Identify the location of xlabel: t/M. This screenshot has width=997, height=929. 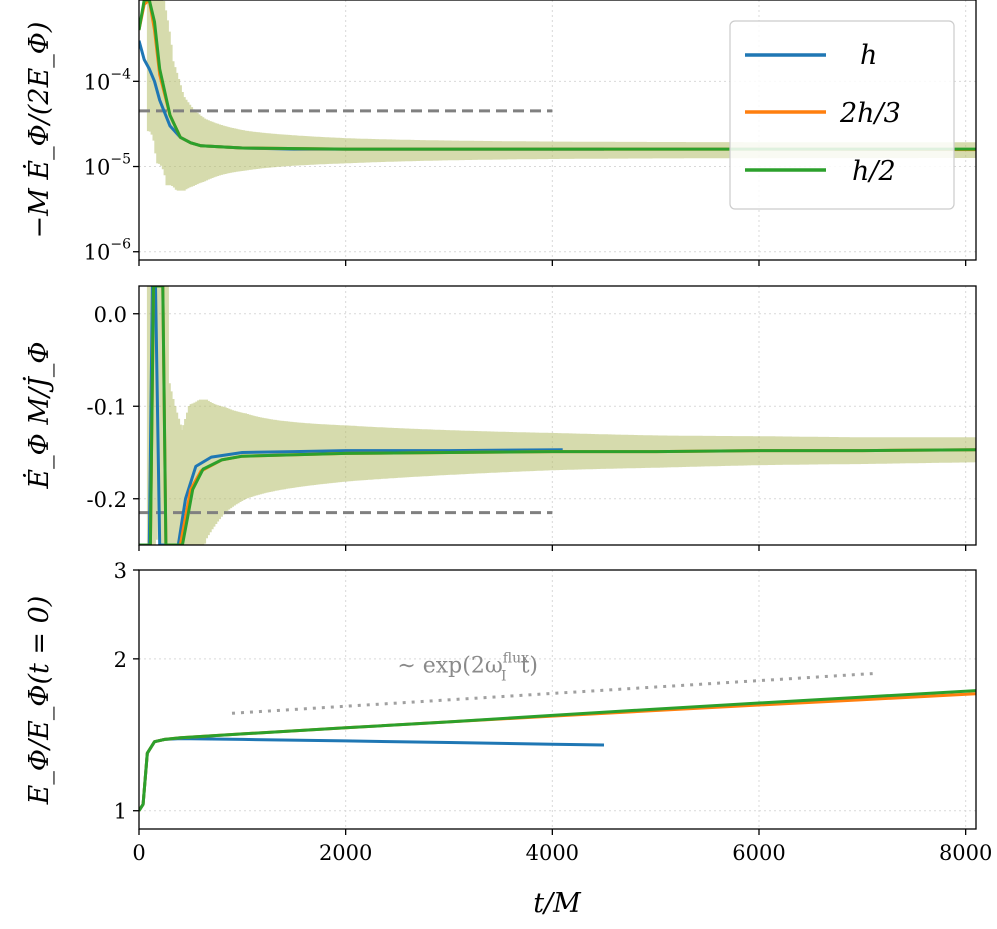
(557, 903).